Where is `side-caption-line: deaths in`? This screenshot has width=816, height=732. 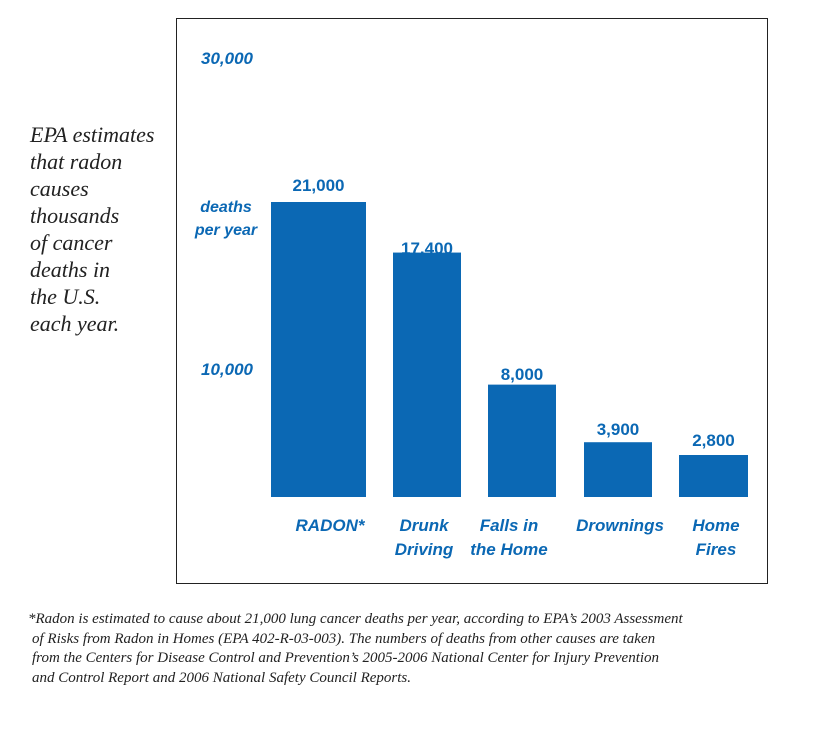 side-caption-line: deaths in is located at coordinates (70, 269).